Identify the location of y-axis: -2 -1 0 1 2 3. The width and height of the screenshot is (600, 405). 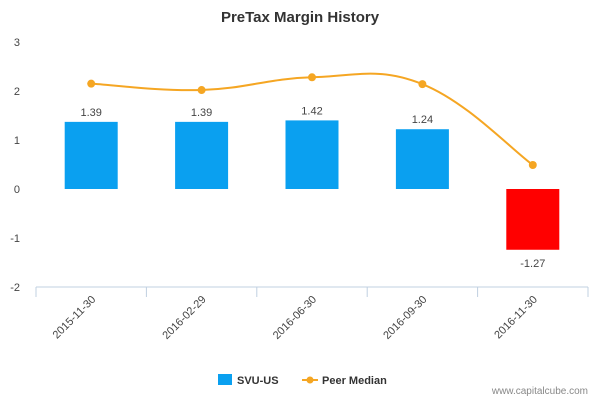
(15, 165).